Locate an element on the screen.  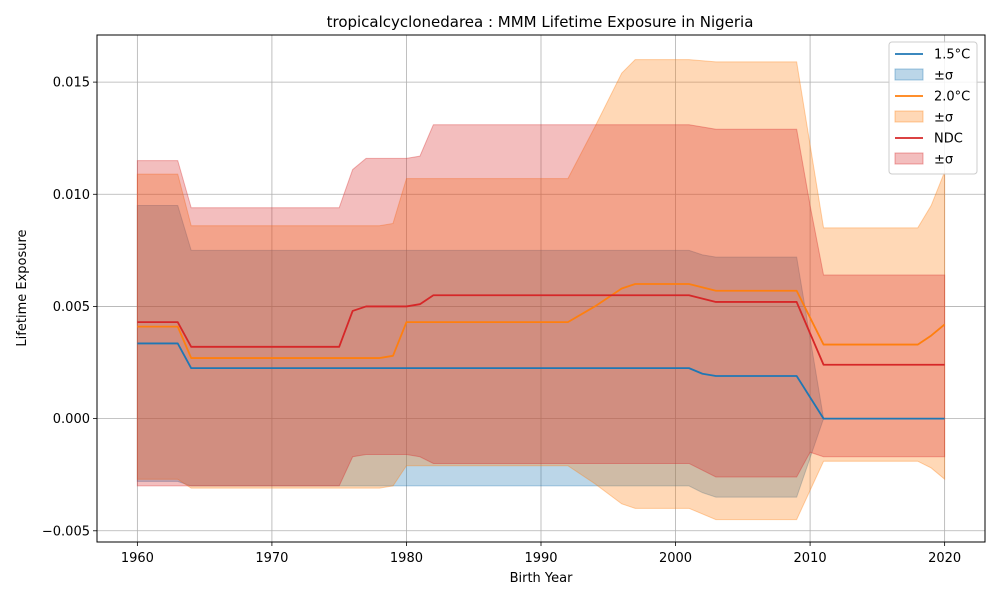
y-tick-label: 0.010 is located at coordinates (71, 195).